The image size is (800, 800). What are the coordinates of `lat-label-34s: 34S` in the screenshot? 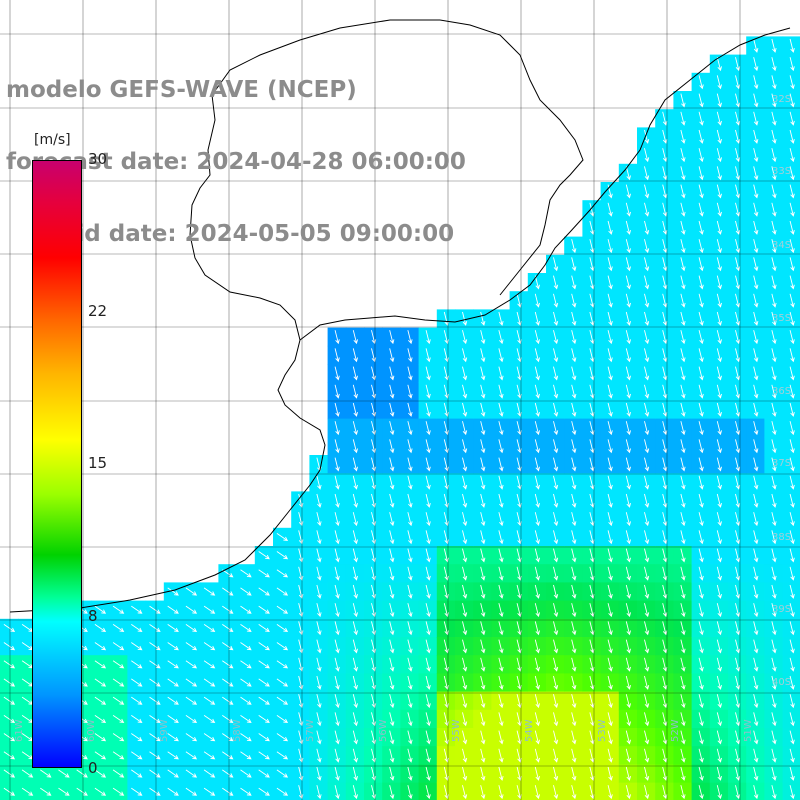 It's located at (782, 245).